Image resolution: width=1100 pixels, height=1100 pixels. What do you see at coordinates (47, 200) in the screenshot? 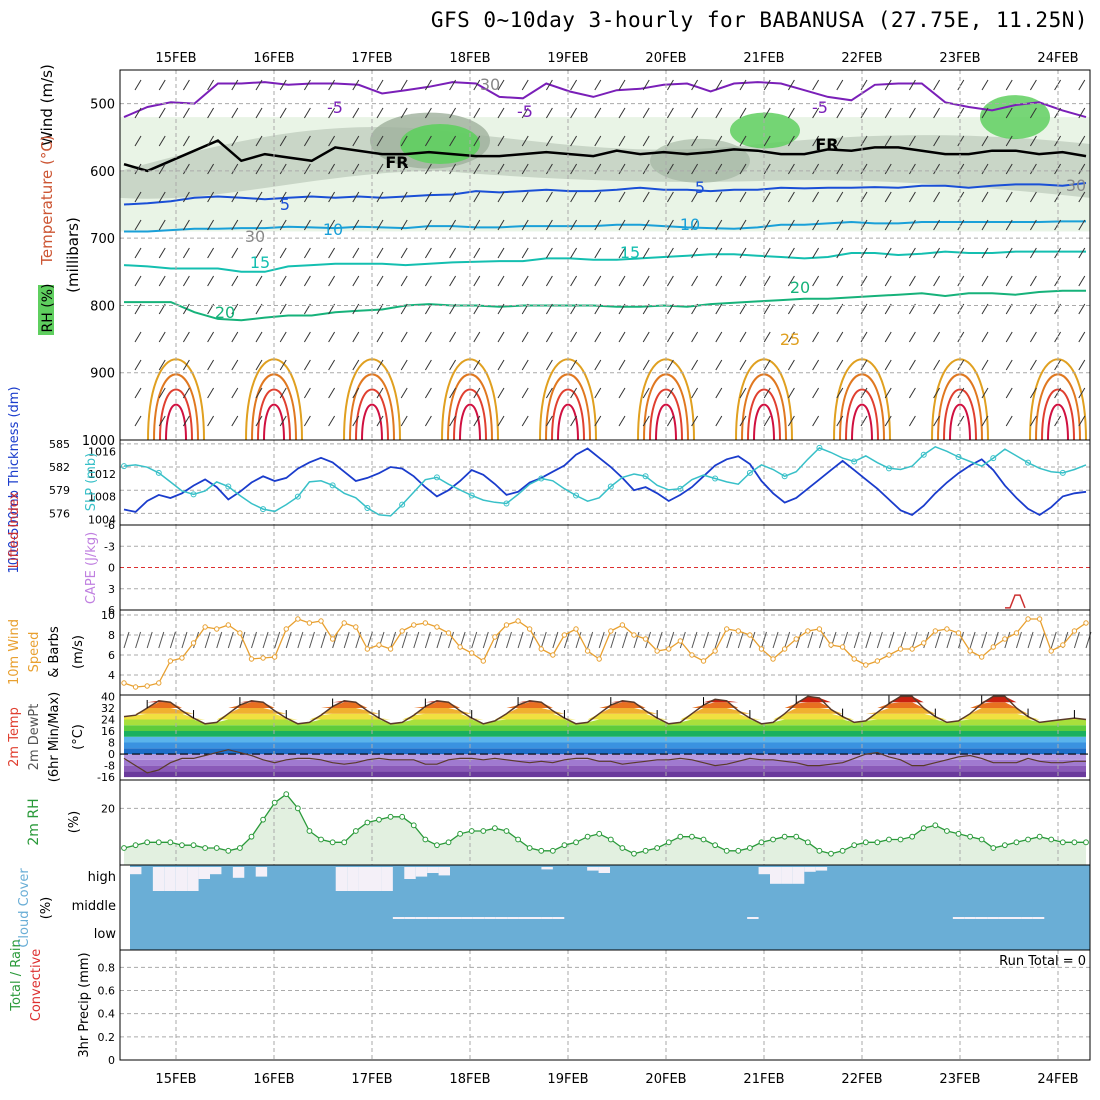
I see `axis-title: Temperature (°C)` at bounding box center [47, 200].